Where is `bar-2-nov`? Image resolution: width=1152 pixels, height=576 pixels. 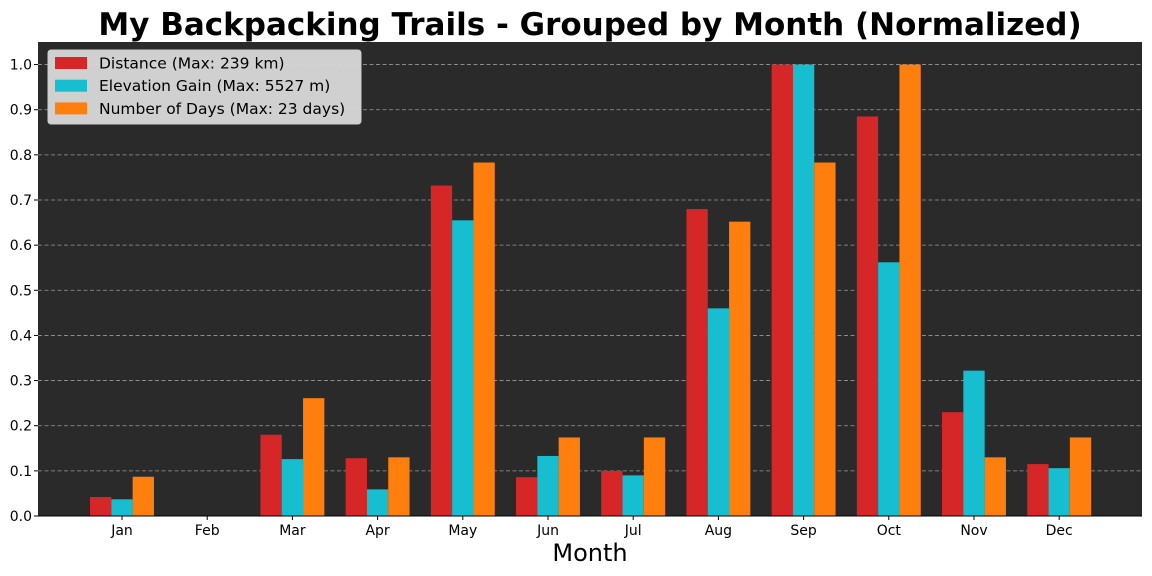 bar-2-nov is located at coordinates (974, 443).